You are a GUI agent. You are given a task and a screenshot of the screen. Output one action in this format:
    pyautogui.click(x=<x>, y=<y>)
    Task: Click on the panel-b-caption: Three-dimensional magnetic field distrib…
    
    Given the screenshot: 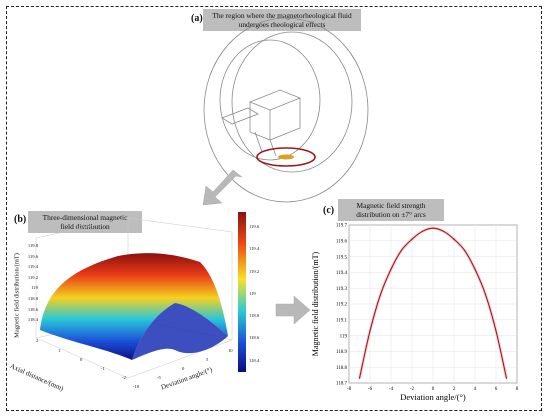 What is the action you would take?
    pyautogui.click(x=85, y=222)
    